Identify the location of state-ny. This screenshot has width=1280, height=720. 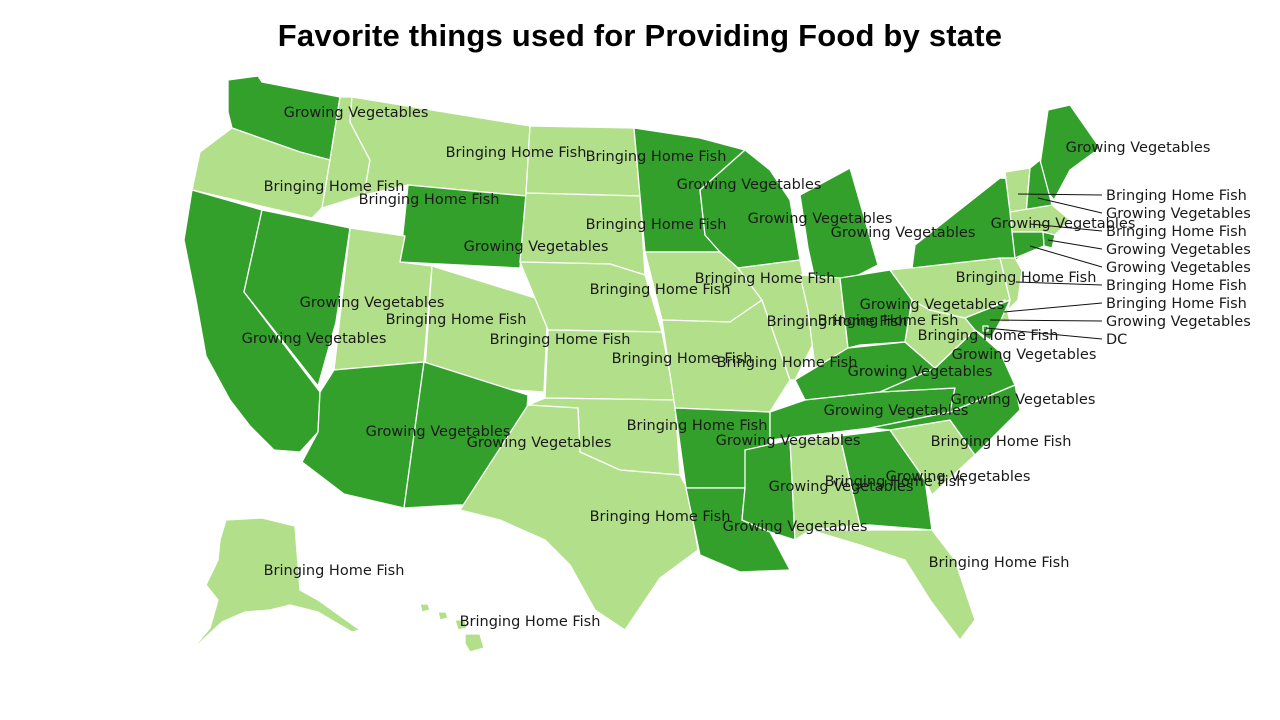
(971, 223).